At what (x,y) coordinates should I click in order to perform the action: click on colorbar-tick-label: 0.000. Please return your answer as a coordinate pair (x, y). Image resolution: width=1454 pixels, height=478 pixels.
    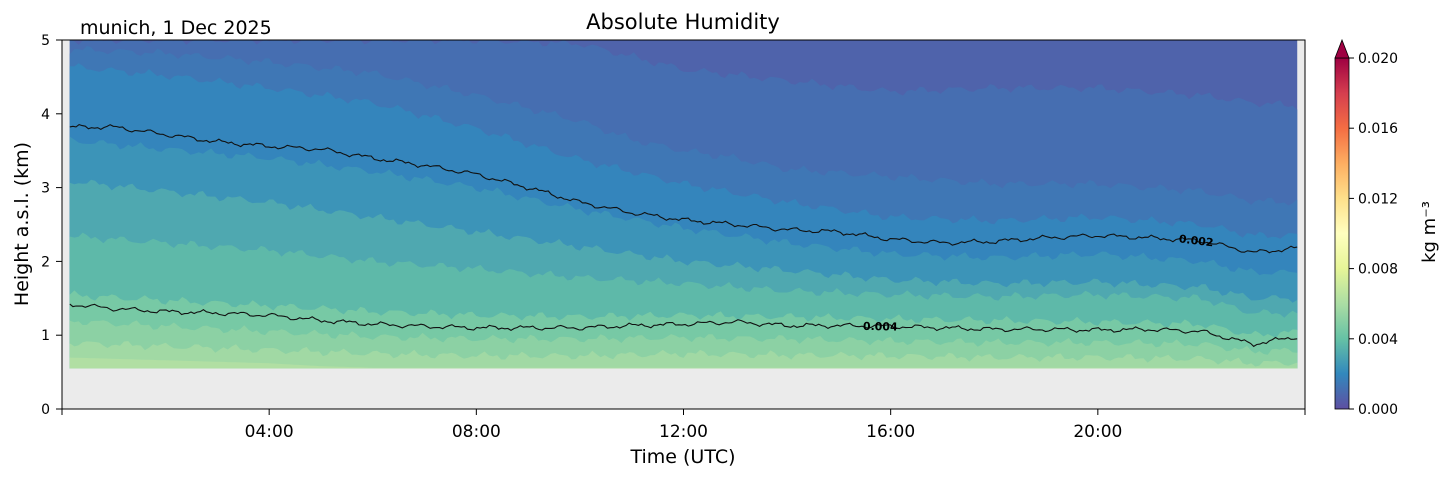
    Looking at the image, I should click on (1378, 410).